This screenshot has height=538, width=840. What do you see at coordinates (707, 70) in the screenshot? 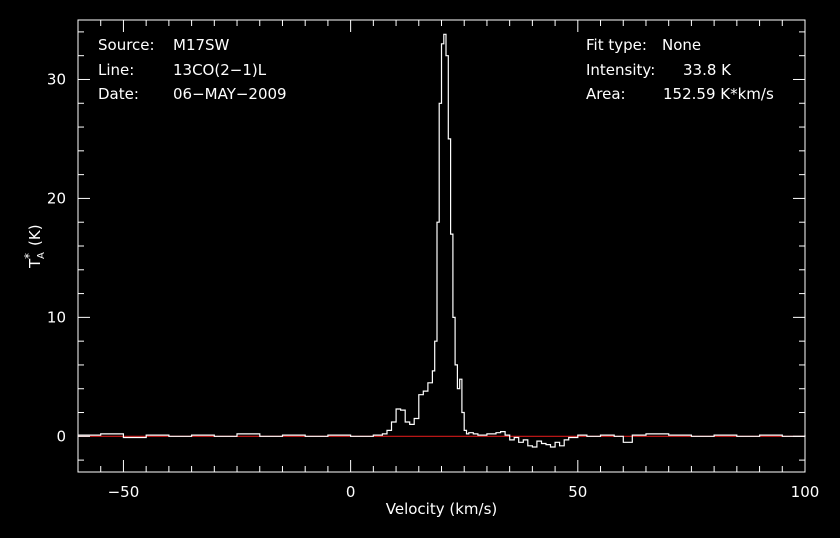
I see `info-intensity-value: 33.8 K` at bounding box center [707, 70].